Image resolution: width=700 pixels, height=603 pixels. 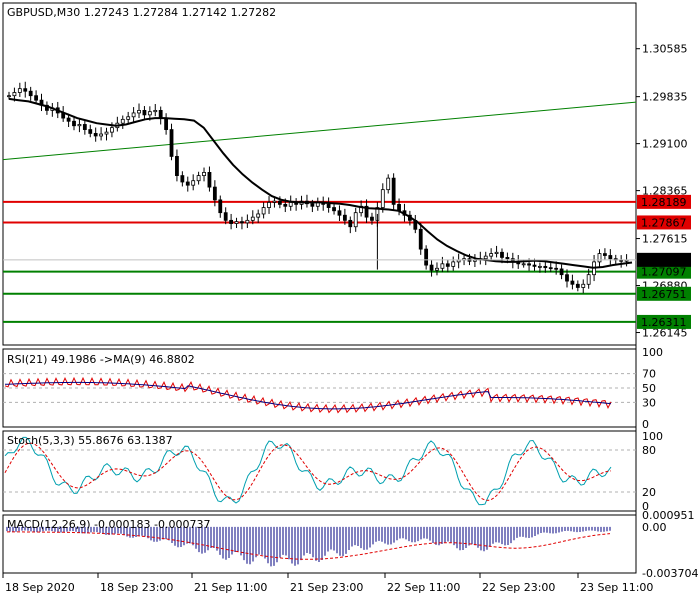 I want to click on panel-frame-stoch, so click(x=319, y=471).